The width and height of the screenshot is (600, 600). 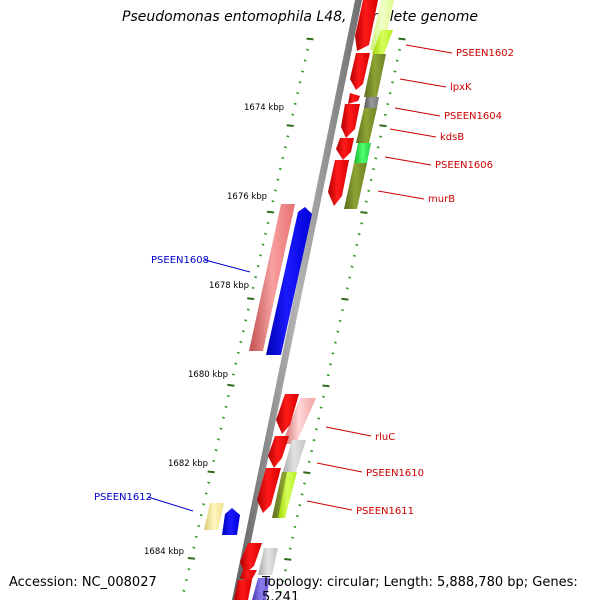 What do you see at coordinates (385, 511) in the screenshot?
I see `gene-label-pseen1611: PSEEN1611` at bounding box center [385, 511].